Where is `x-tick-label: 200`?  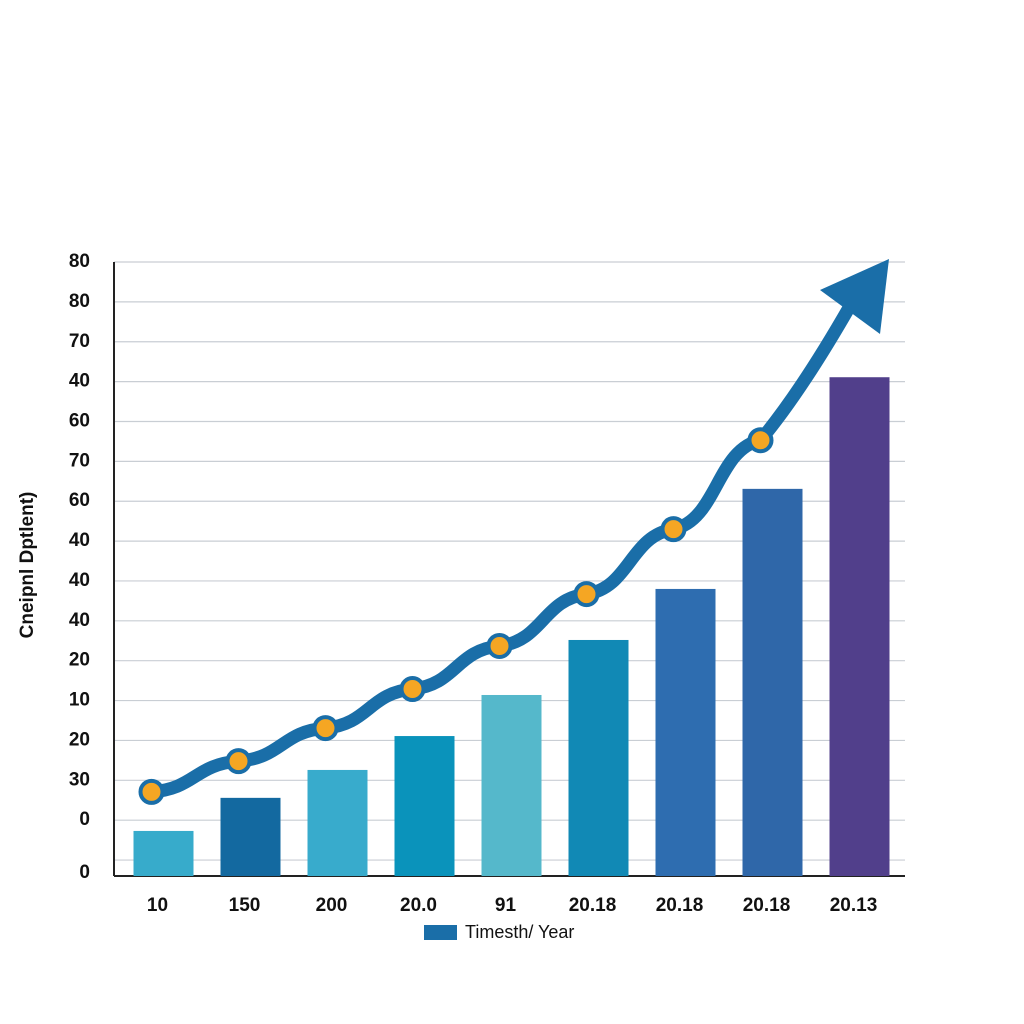 x-tick-label: 200 is located at coordinates (332, 905).